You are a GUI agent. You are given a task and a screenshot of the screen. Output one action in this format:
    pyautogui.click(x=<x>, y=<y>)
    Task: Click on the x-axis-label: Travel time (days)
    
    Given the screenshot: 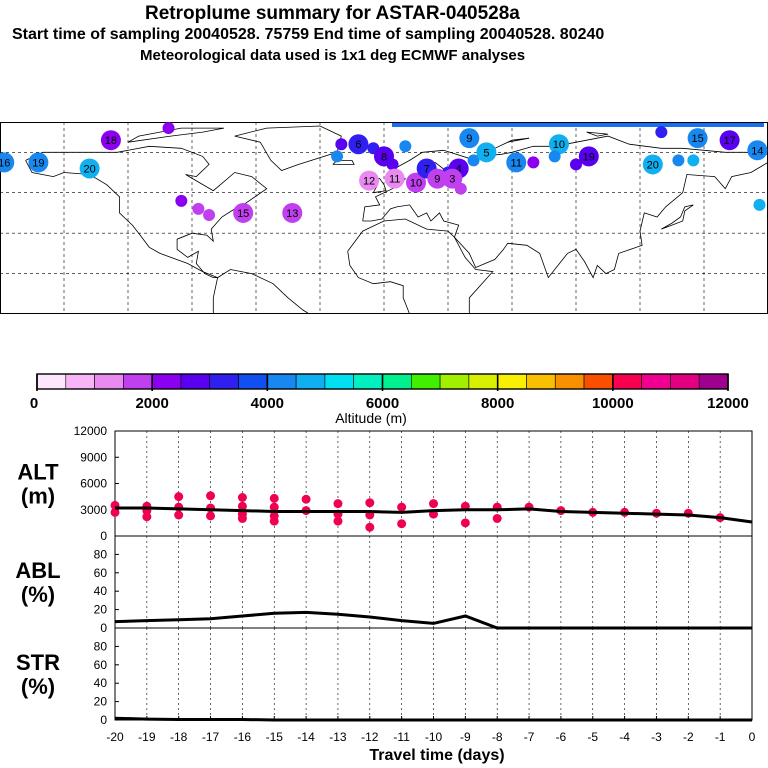 What is the action you would take?
    pyautogui.click(x=436, y=755)
    